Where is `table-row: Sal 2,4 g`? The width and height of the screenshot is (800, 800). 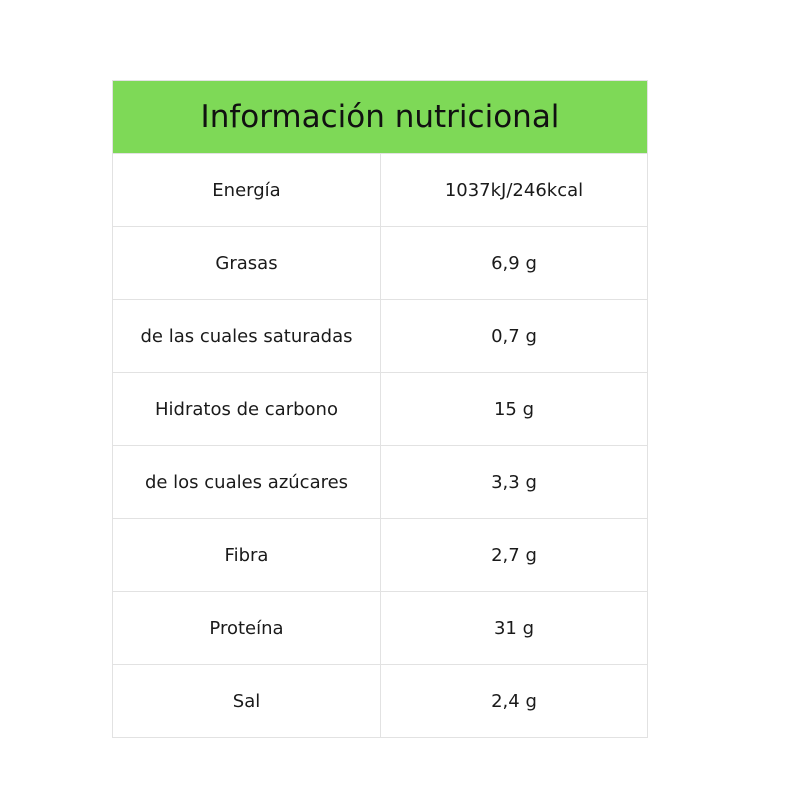 table-row: Sal 2,4 g is located at coordinates (380, 700).